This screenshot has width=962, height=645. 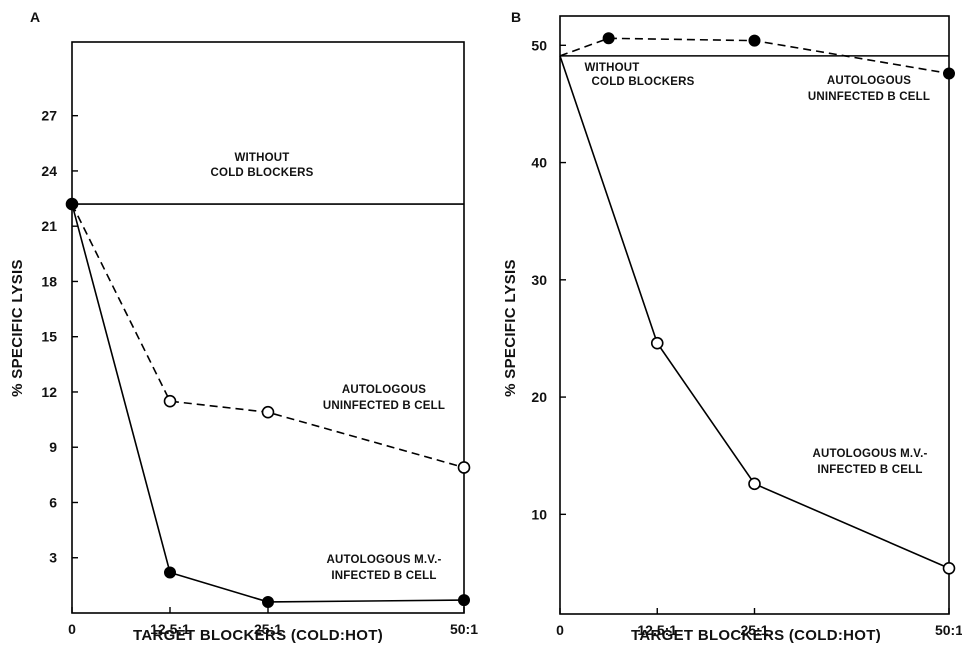 What do you see at coordinates (268, 629) in the screenshot?
I see `panel-a-x-tick-label-2: 25:1` at bounding box center [268, 629].